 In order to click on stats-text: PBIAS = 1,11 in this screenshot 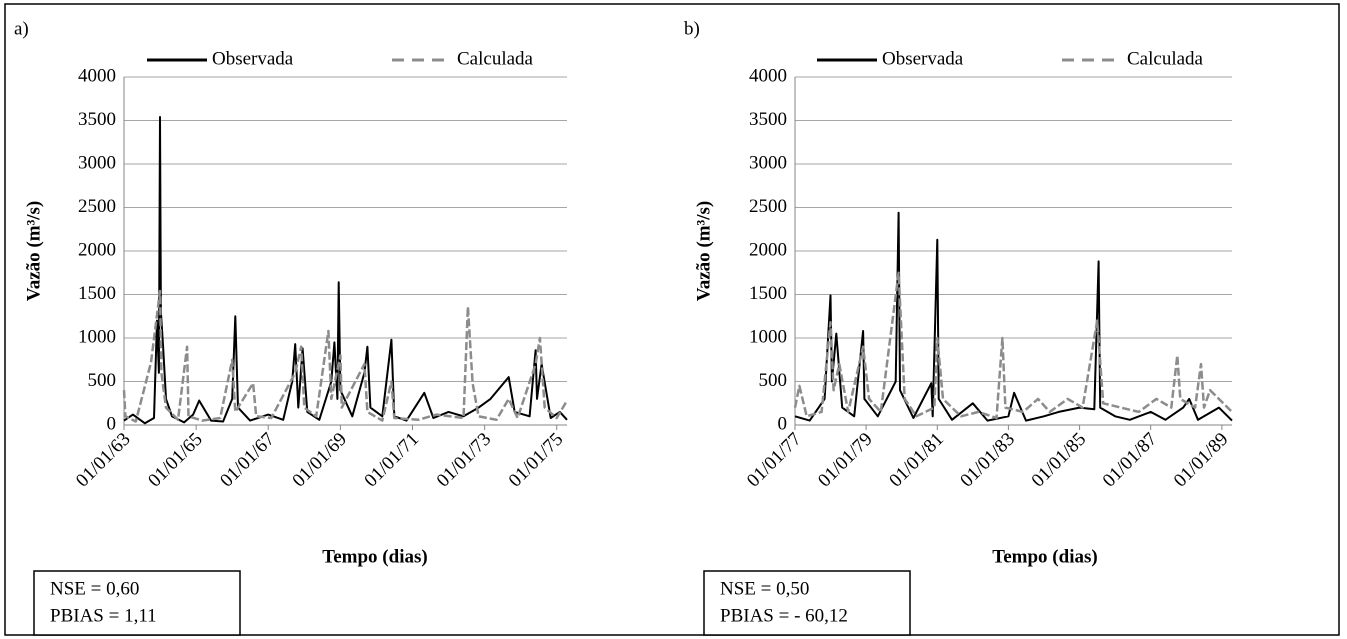, I will do `click(103, 615)`.